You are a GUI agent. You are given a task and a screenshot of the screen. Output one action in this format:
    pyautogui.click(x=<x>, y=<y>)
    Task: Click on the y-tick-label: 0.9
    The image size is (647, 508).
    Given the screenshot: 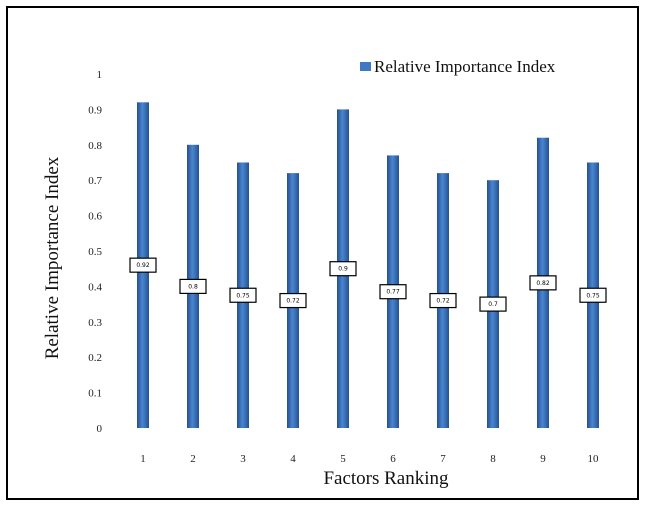 What is the action you would take?
    pyautogui.click(x=95, y=110)
    